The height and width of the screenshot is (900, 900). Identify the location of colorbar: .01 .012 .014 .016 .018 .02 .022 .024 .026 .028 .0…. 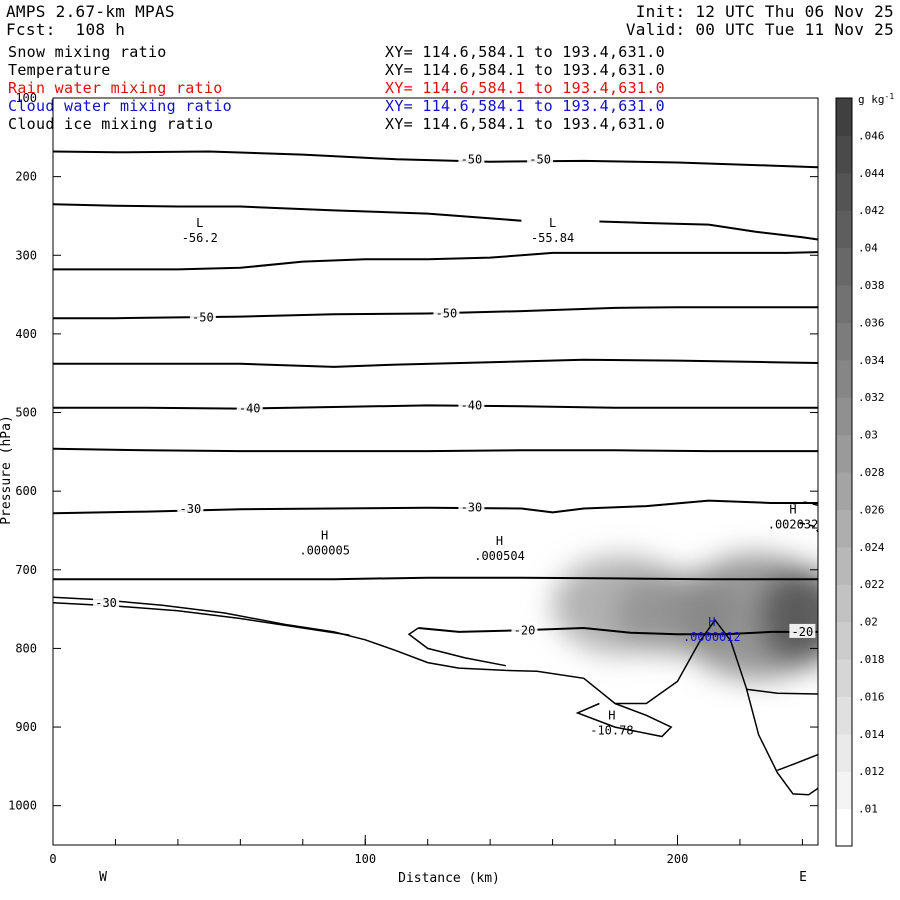
(860, 472).